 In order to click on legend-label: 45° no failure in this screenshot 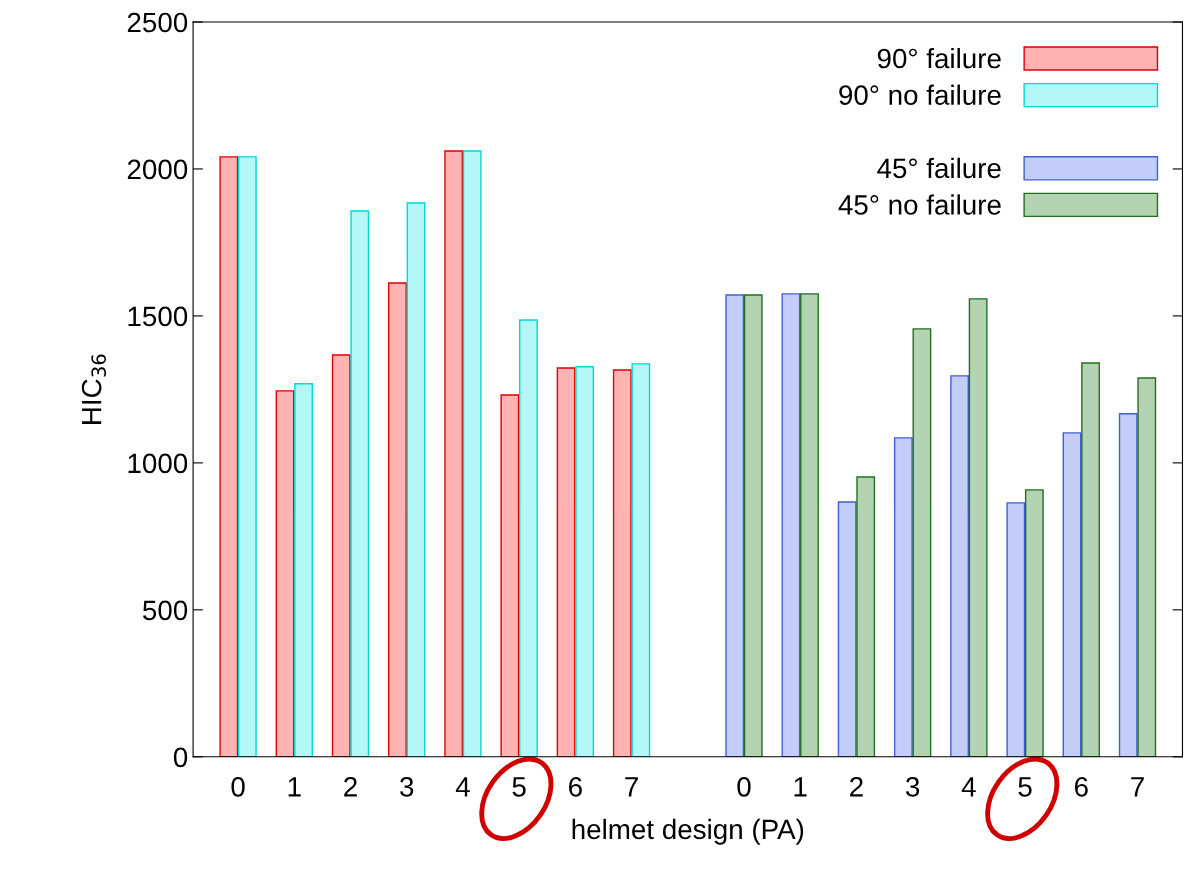, I will do `click(919, 204)`.